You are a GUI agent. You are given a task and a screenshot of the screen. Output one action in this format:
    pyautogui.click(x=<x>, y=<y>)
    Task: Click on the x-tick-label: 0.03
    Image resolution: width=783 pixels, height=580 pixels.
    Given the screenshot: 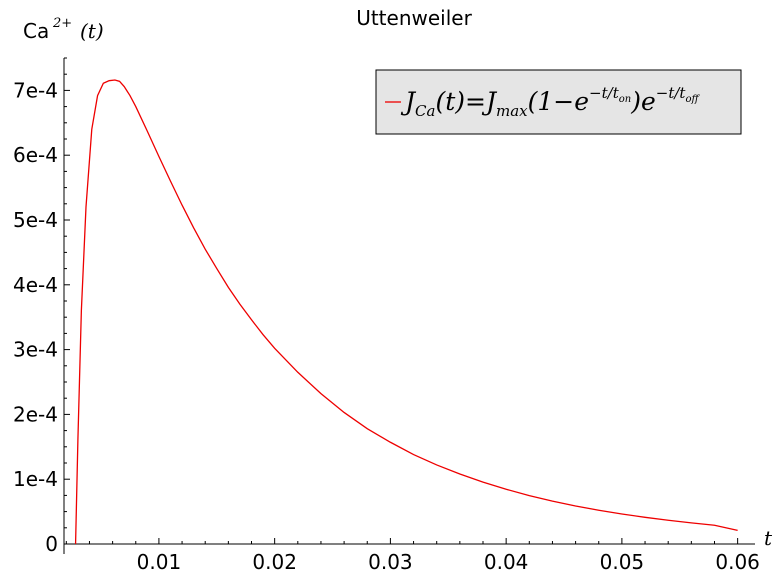 What is the action you would take?
    pyautogui.click(x=390, y=562)
    